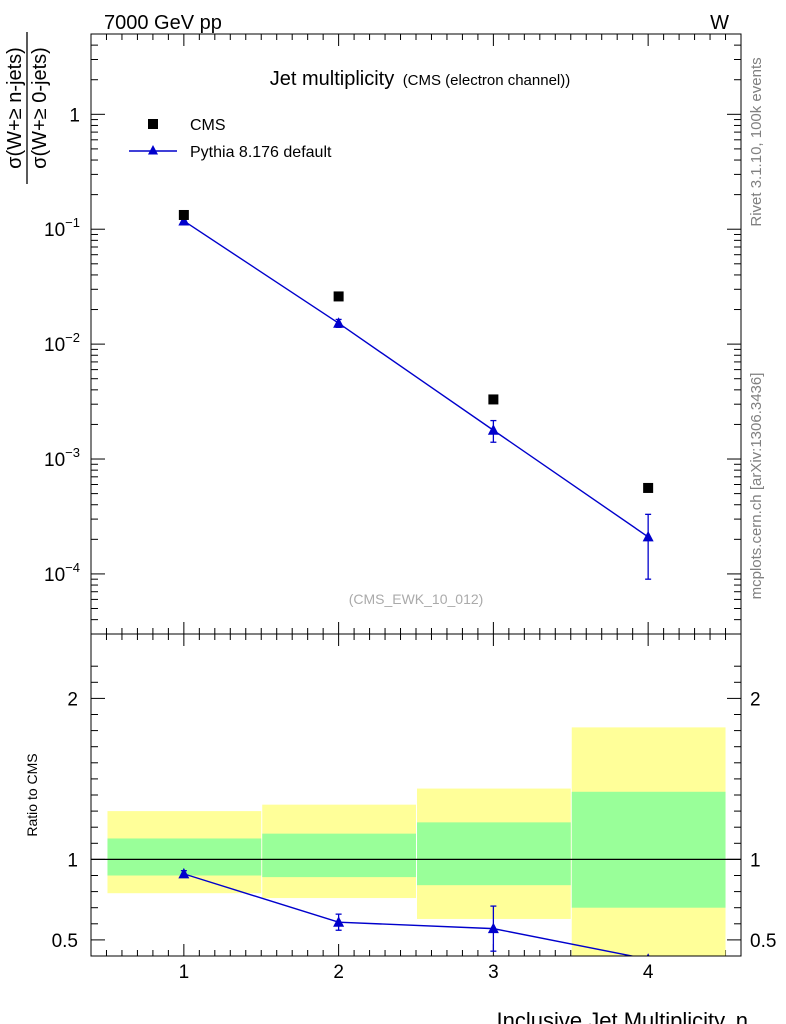 The width and height of the screenshot is (786, 1024). I want to click on rivet-version-label: Rivet 3.1.10, 100k events, so click(756, 141).